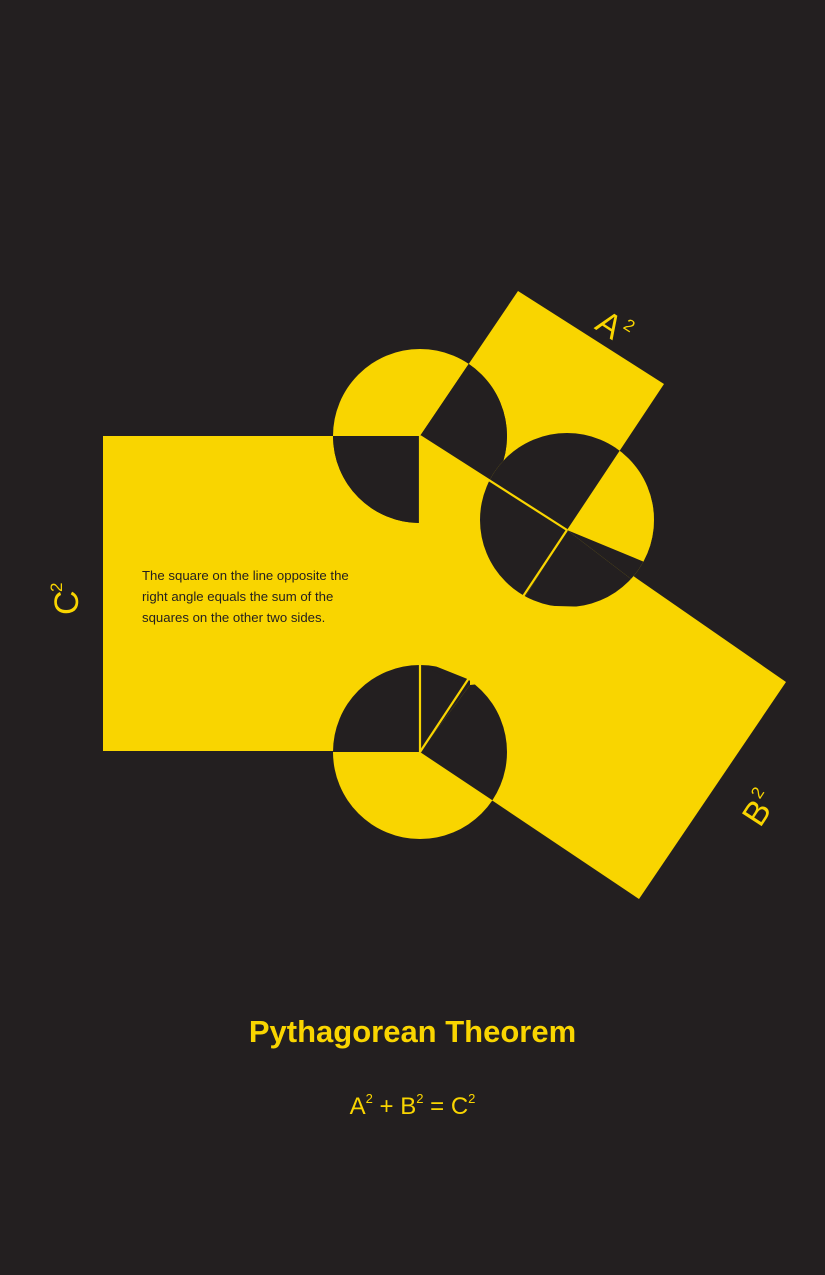  I want to click on equation: A2 + B2 = C2, so click(412, 1106).